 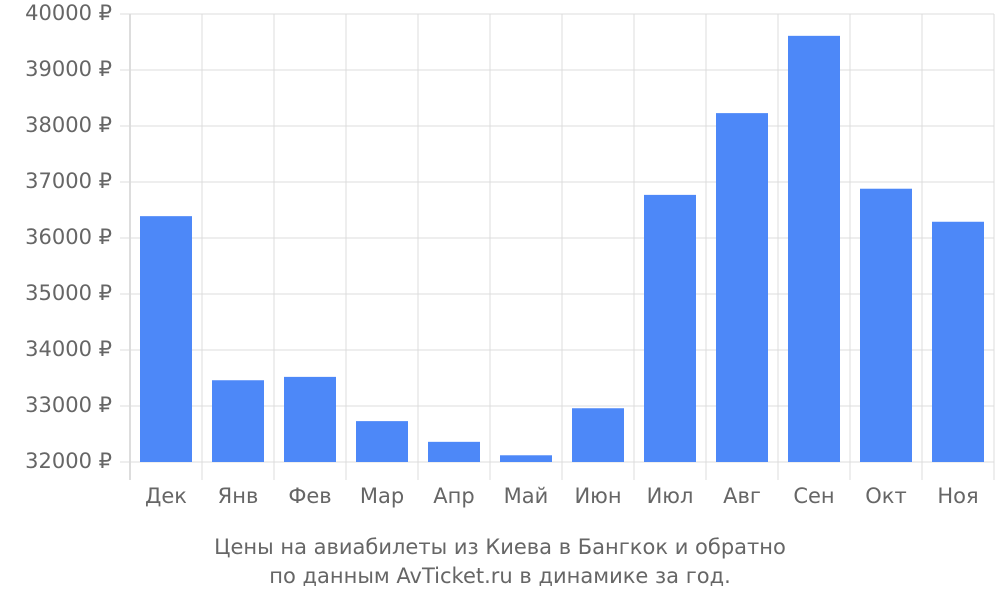 What do you see at coordinates (68, 293) in the screenshot?
I see `y-tick-label: 35000 ₽` at bounding box center [68, 293].